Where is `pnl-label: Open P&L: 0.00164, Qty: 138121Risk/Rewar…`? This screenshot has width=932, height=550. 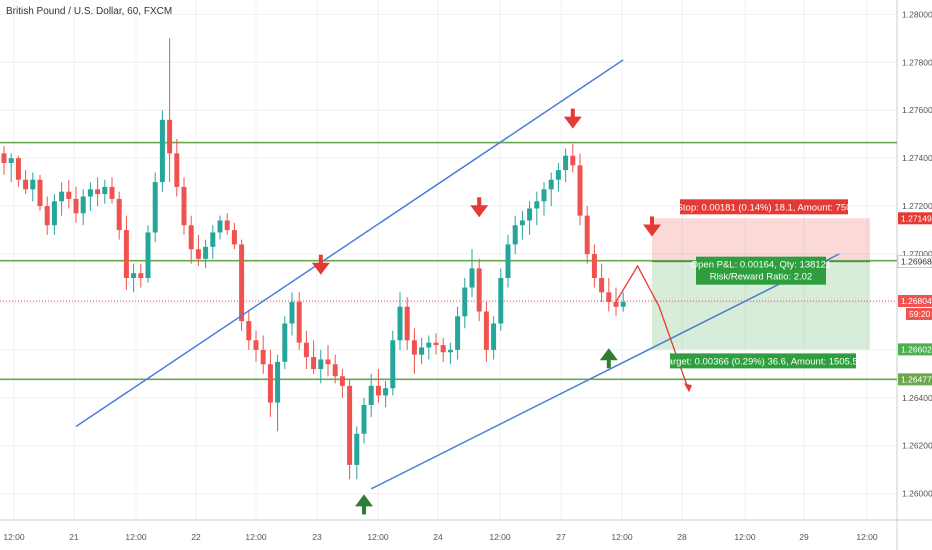 pnl-label: Open P&L: 0.00164, Qty: 138121Risk/Rewar… is located at coordinates (761, 270).